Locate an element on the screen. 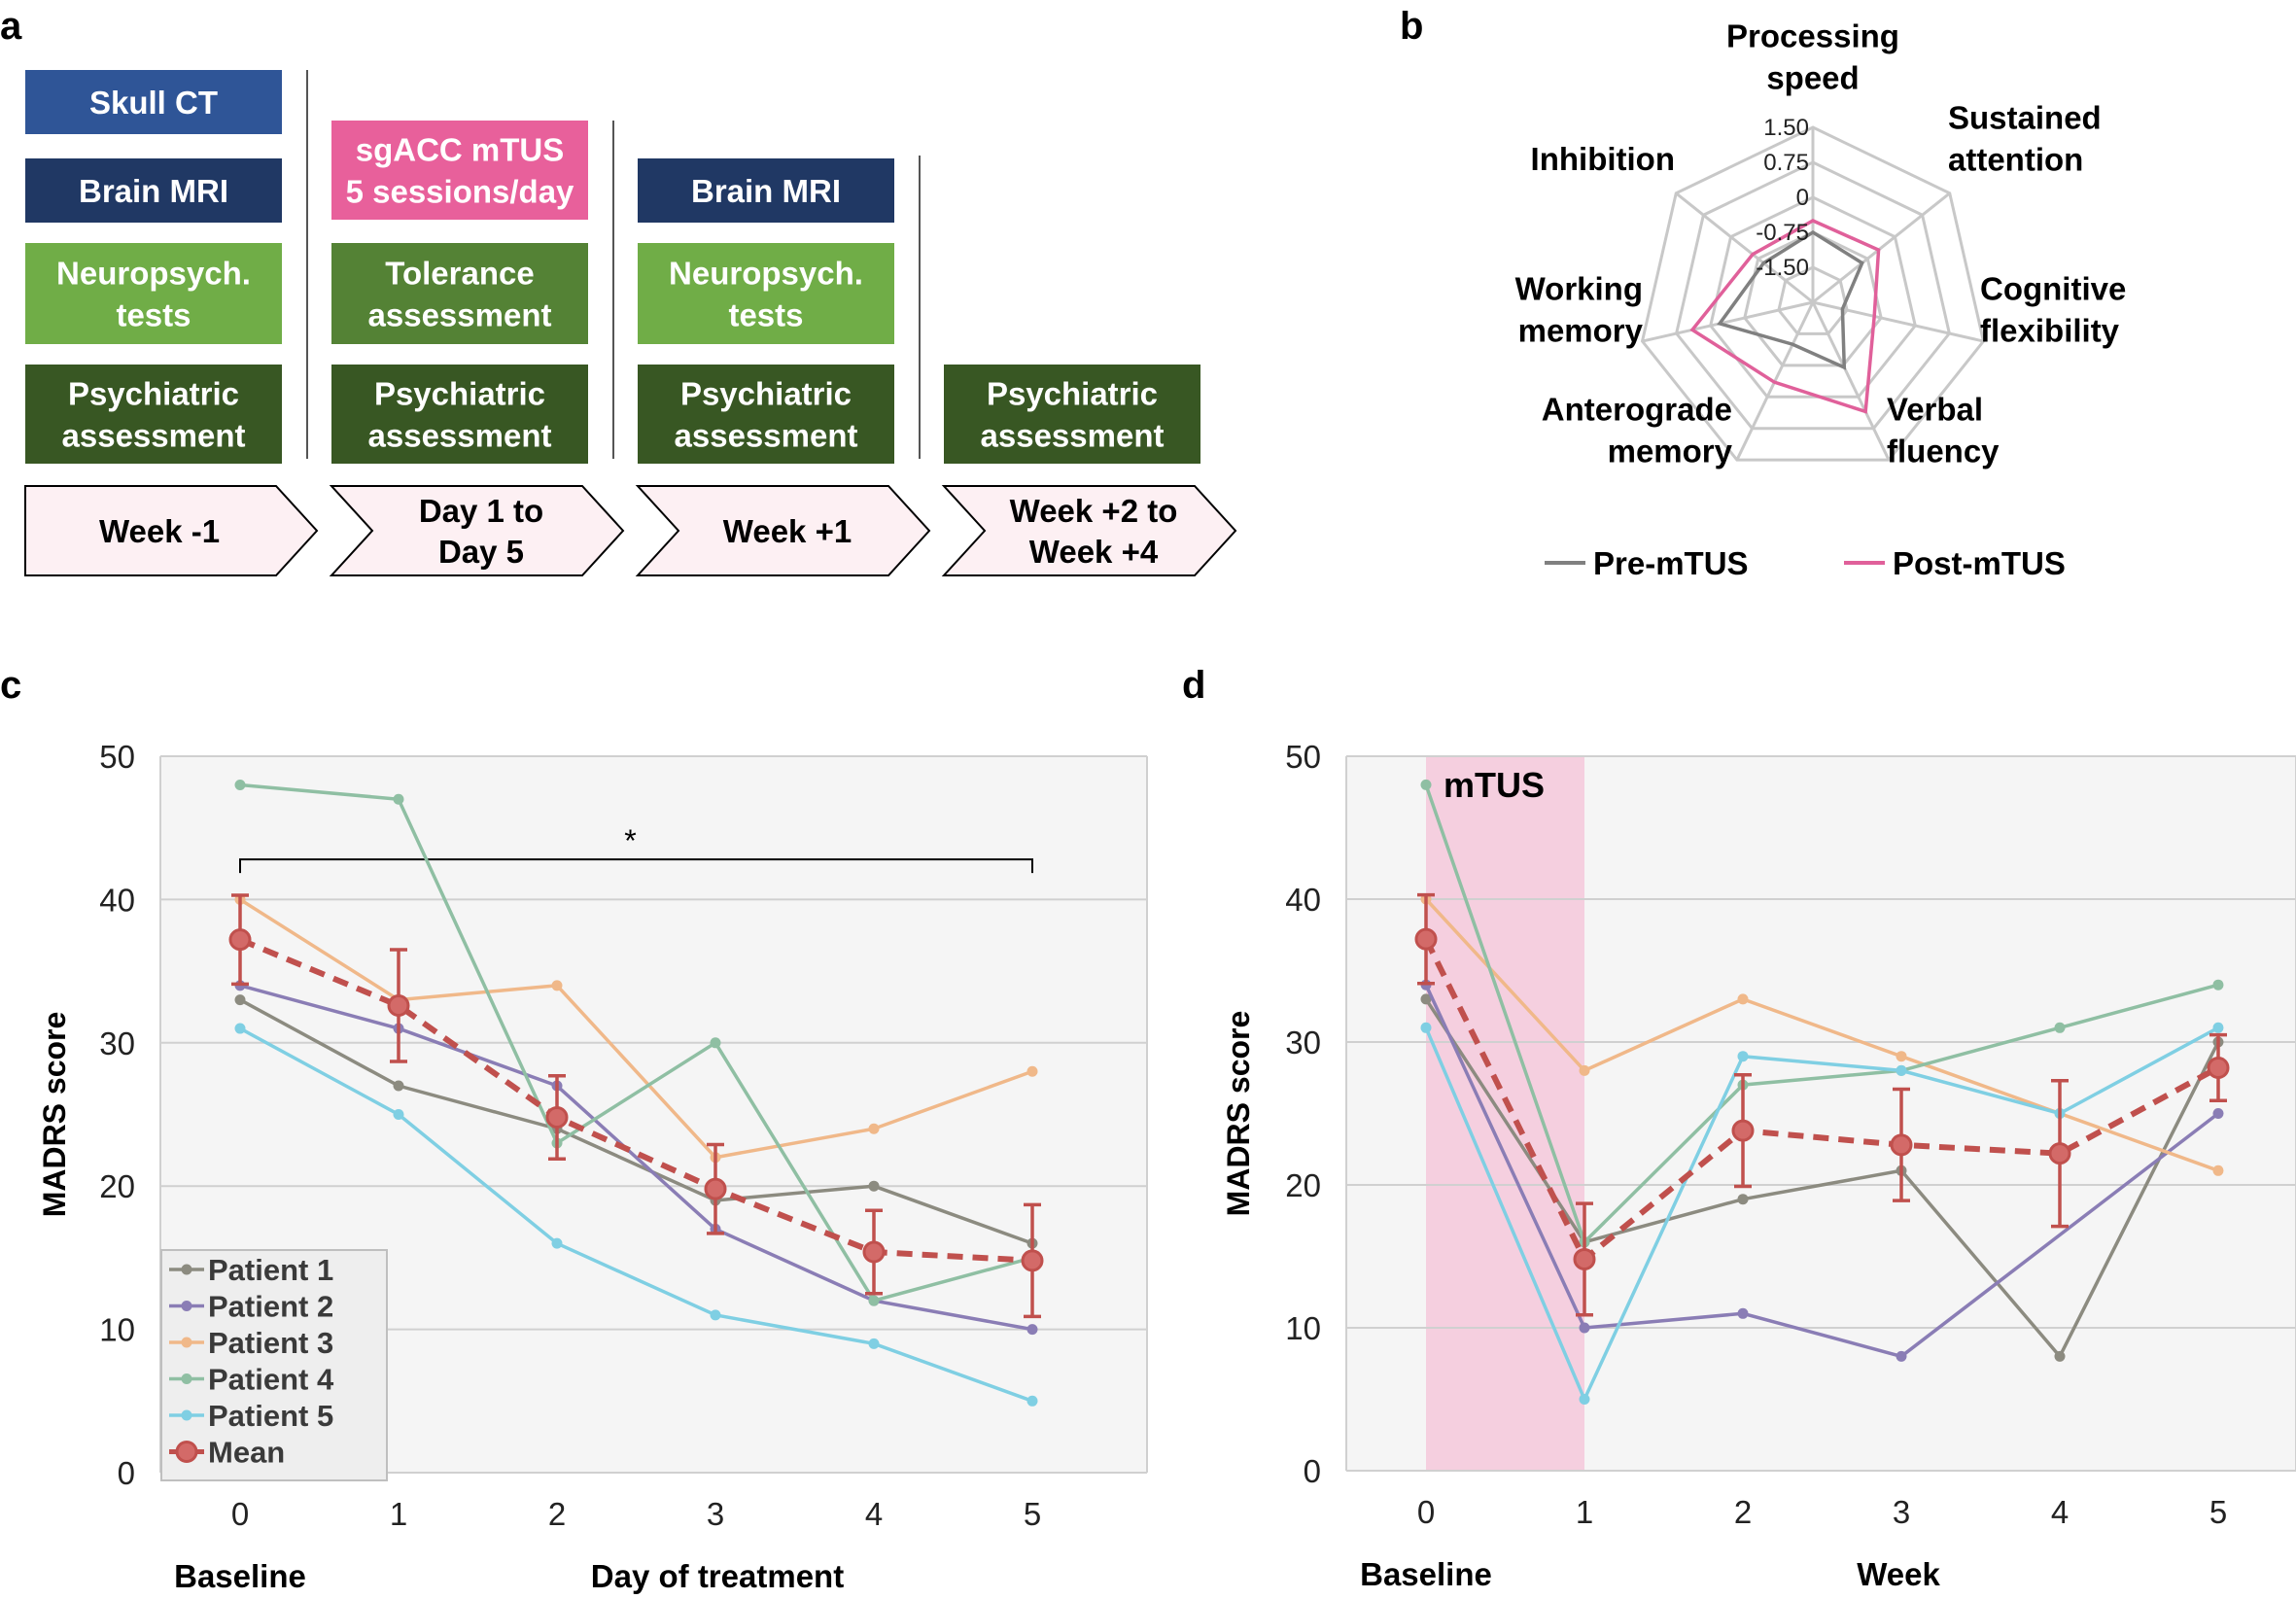  timeline-box-sgacc-mtus-5-sessions-day: sgACC mTUS 5 sessions/day is located at coordinates (459, 170).